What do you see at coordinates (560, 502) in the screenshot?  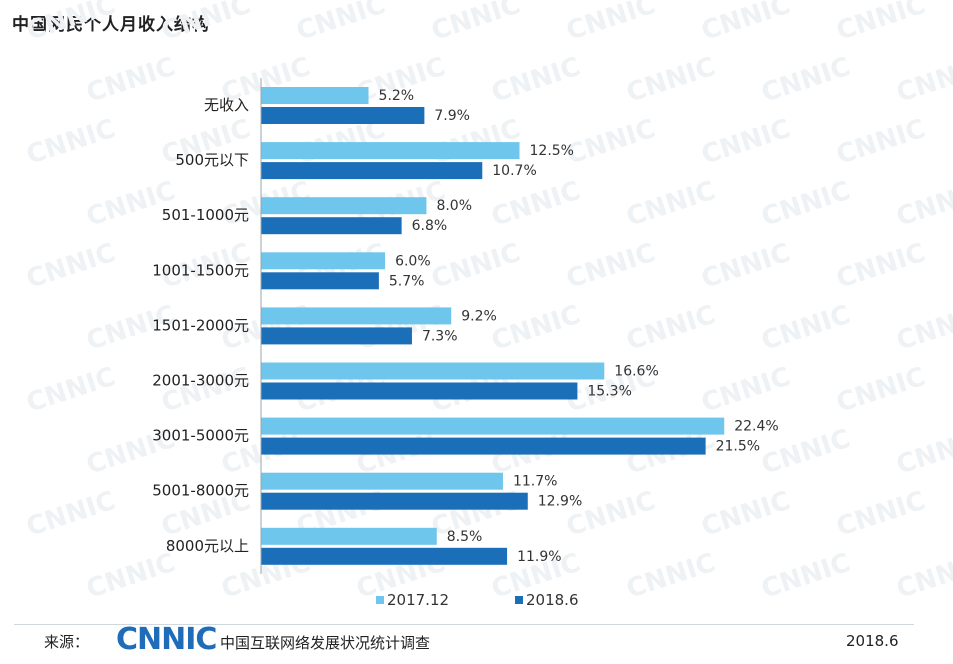 I see `bar-value-label: 12.9%` at bounding box center [560, 502].